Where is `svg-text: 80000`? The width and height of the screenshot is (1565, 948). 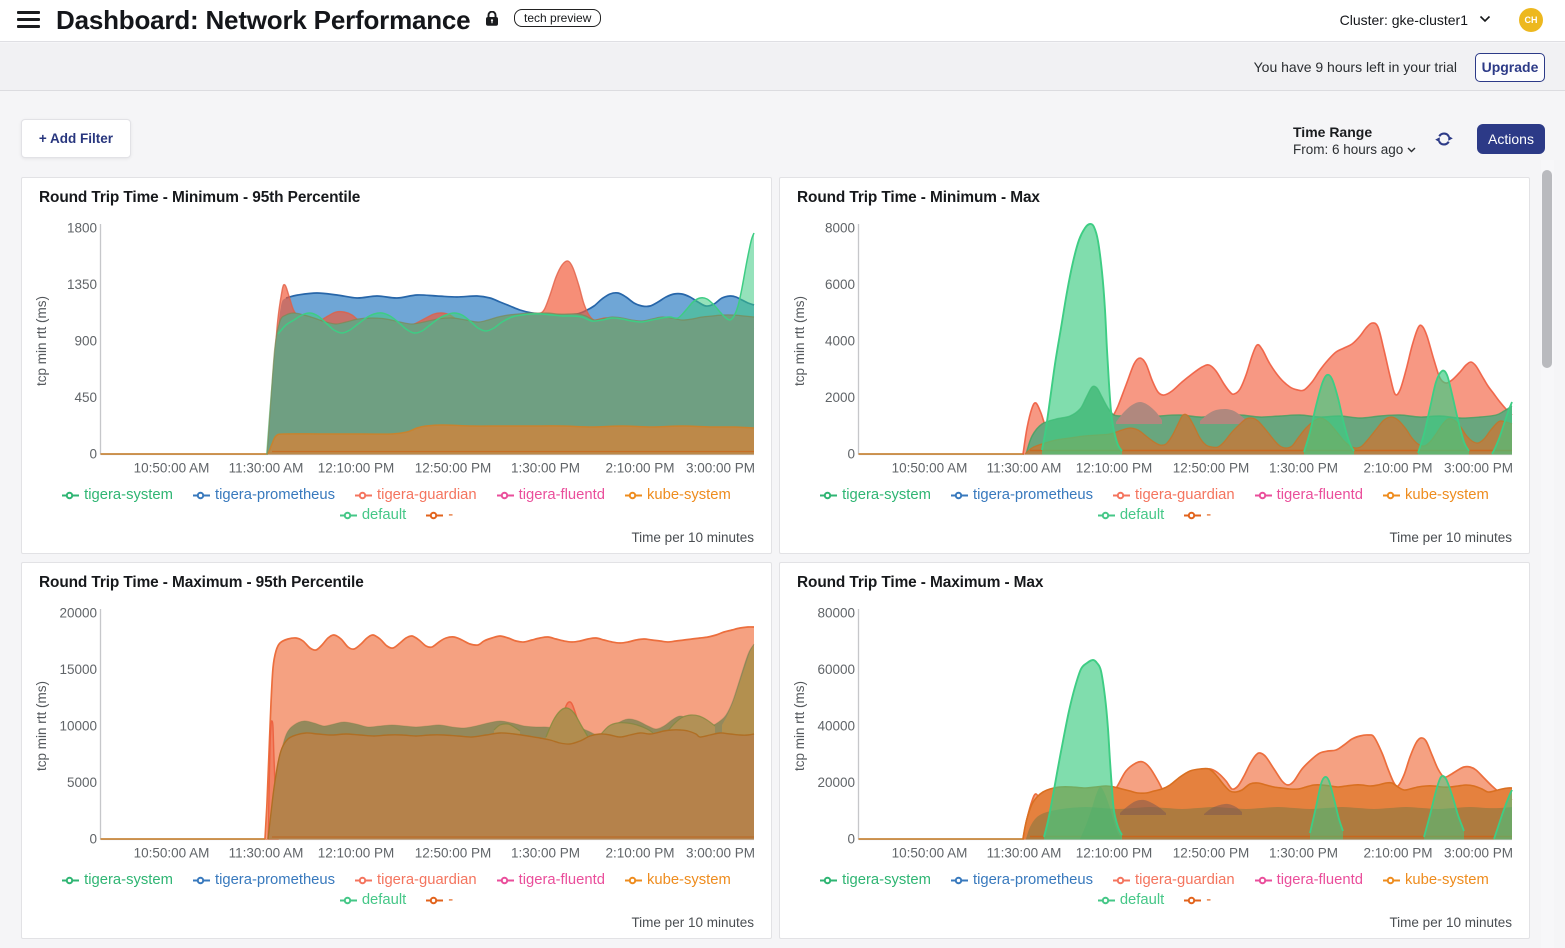 svg-text: 80000 is located at coordinates (836, 613).